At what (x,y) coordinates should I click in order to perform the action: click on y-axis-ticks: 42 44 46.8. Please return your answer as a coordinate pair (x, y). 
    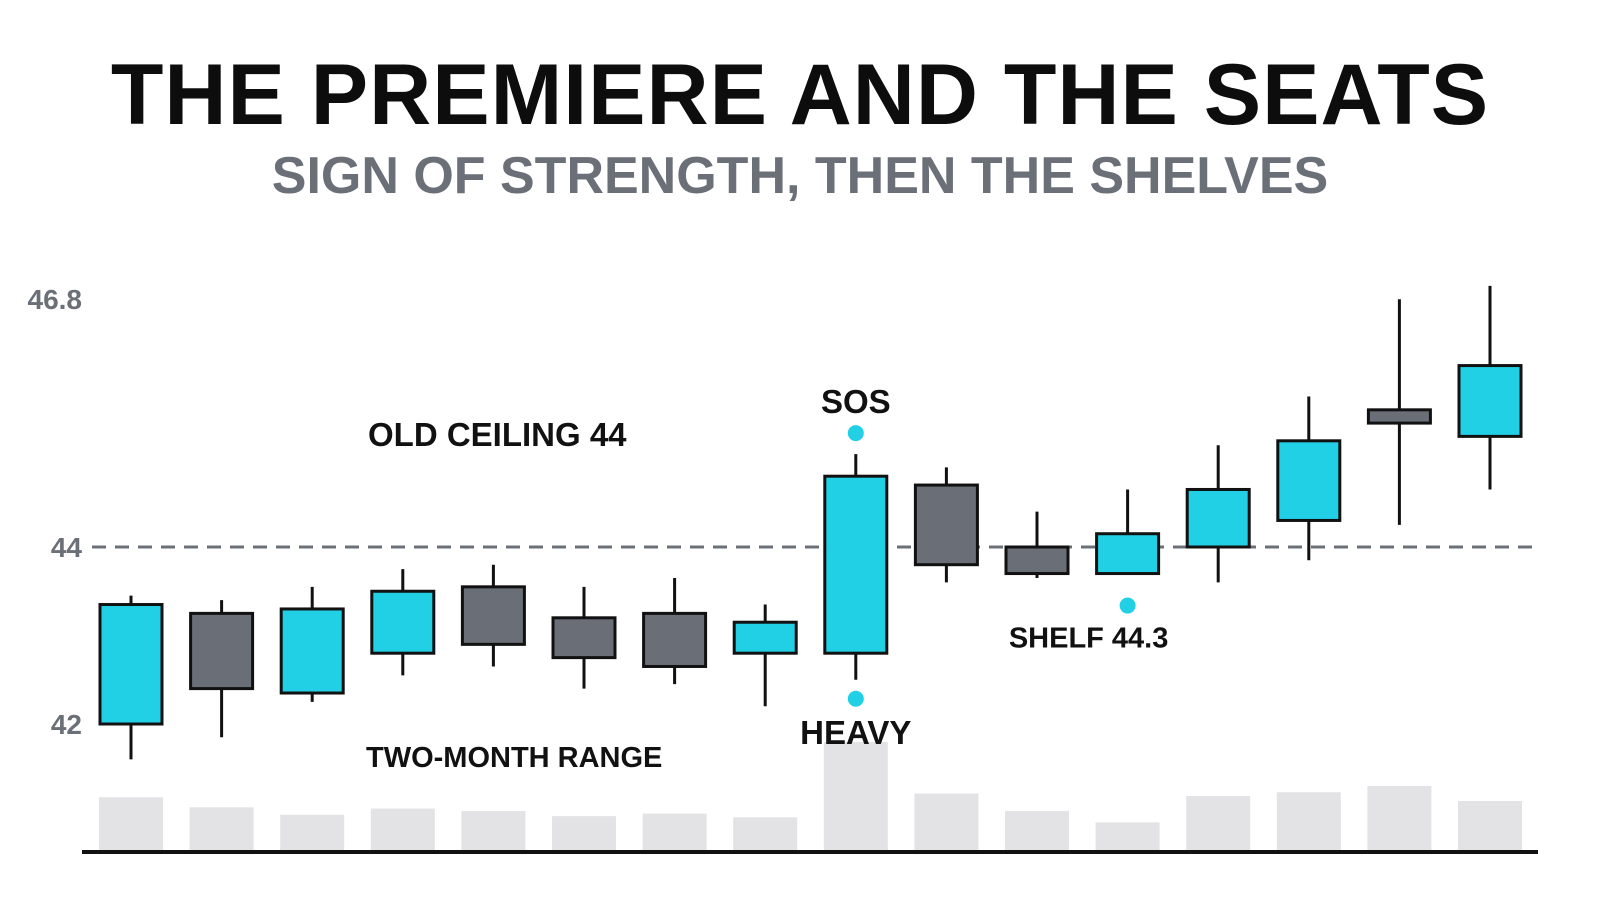
    Looking at the image, I should click on (55, 512).